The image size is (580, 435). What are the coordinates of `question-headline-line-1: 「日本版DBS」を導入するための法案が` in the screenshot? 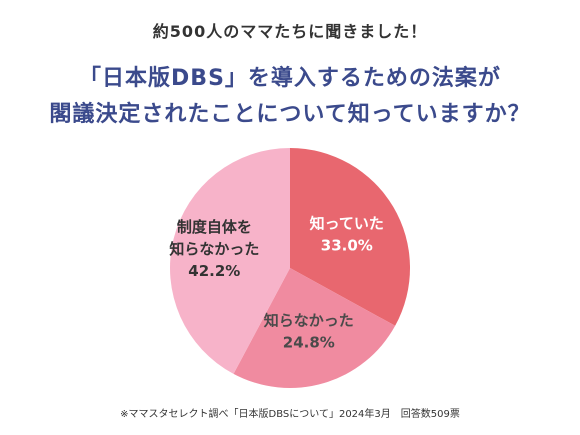 It's located at (290, 78).